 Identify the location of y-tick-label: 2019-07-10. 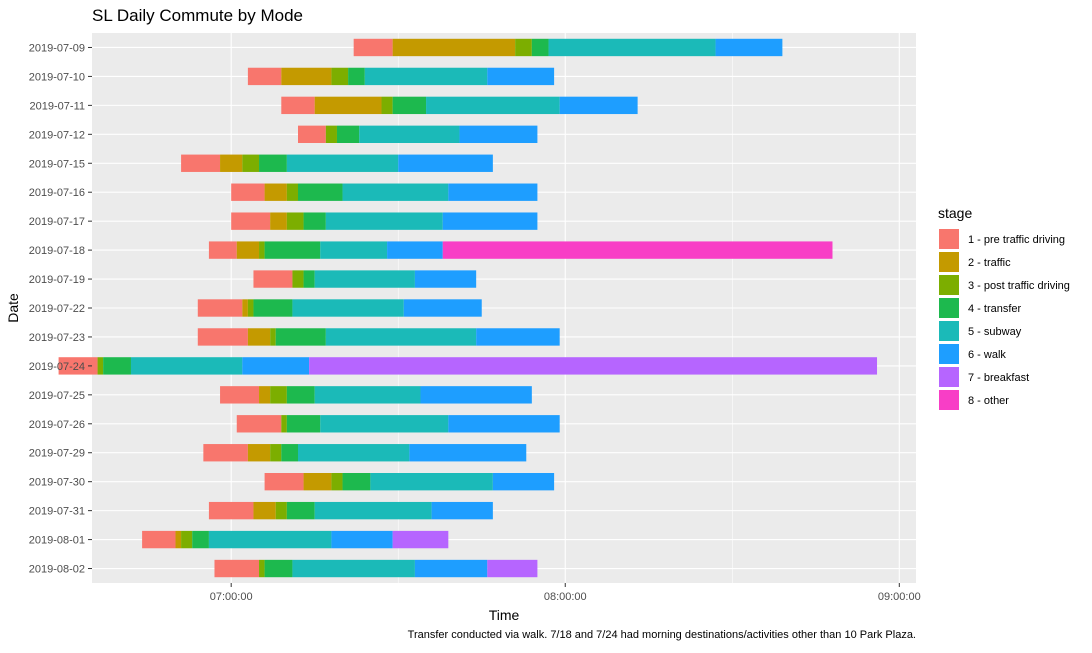
(57, 77).